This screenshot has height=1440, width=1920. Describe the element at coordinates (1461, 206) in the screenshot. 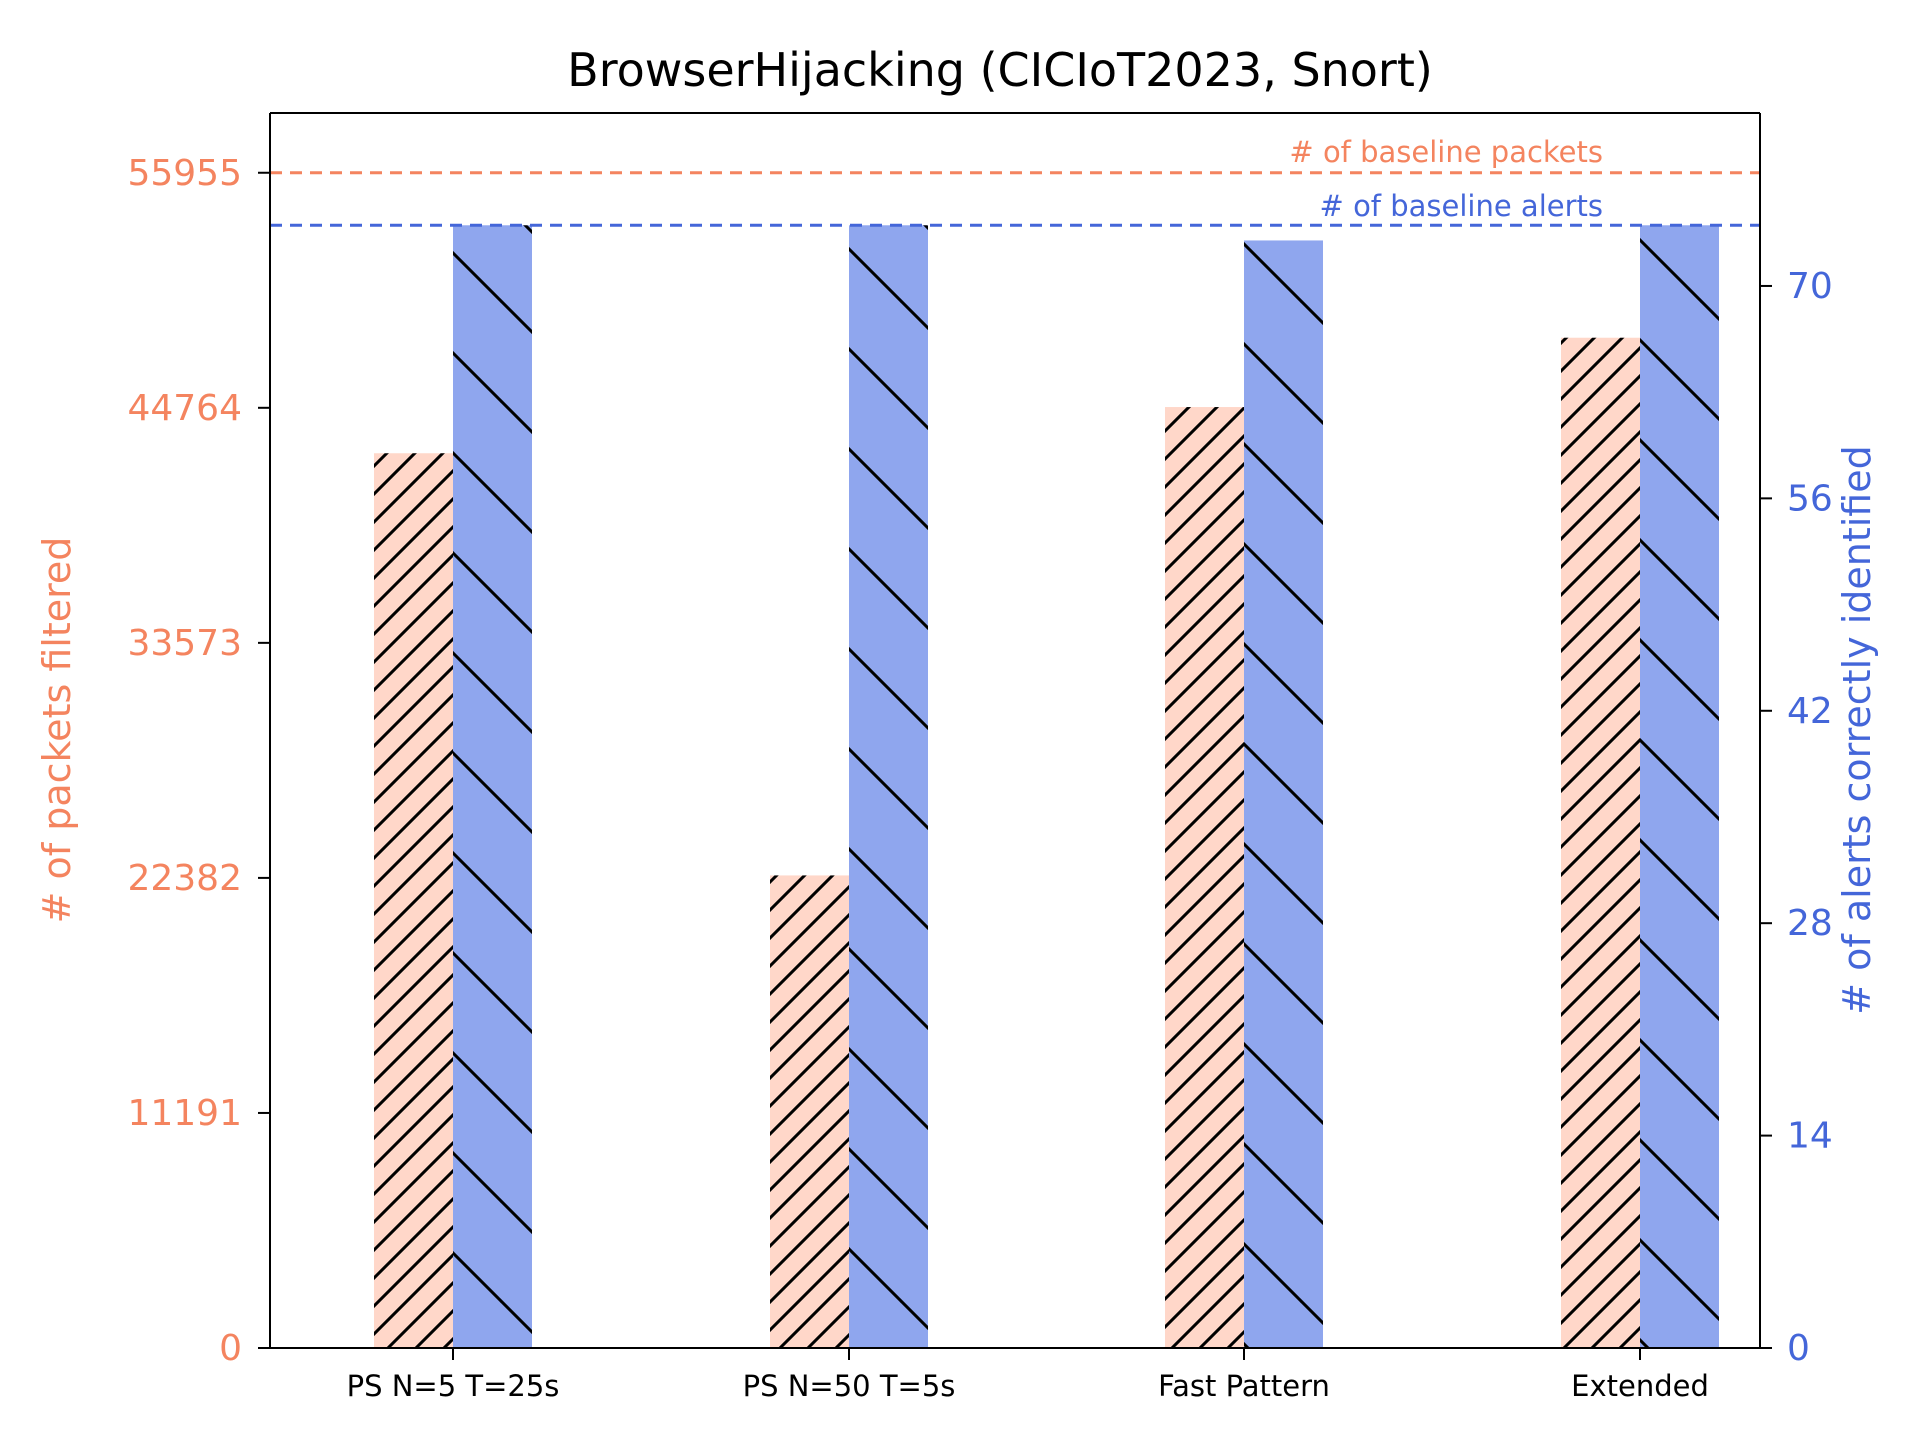

I see `baseline-alerts-label: # of baseline alerts` at that location.